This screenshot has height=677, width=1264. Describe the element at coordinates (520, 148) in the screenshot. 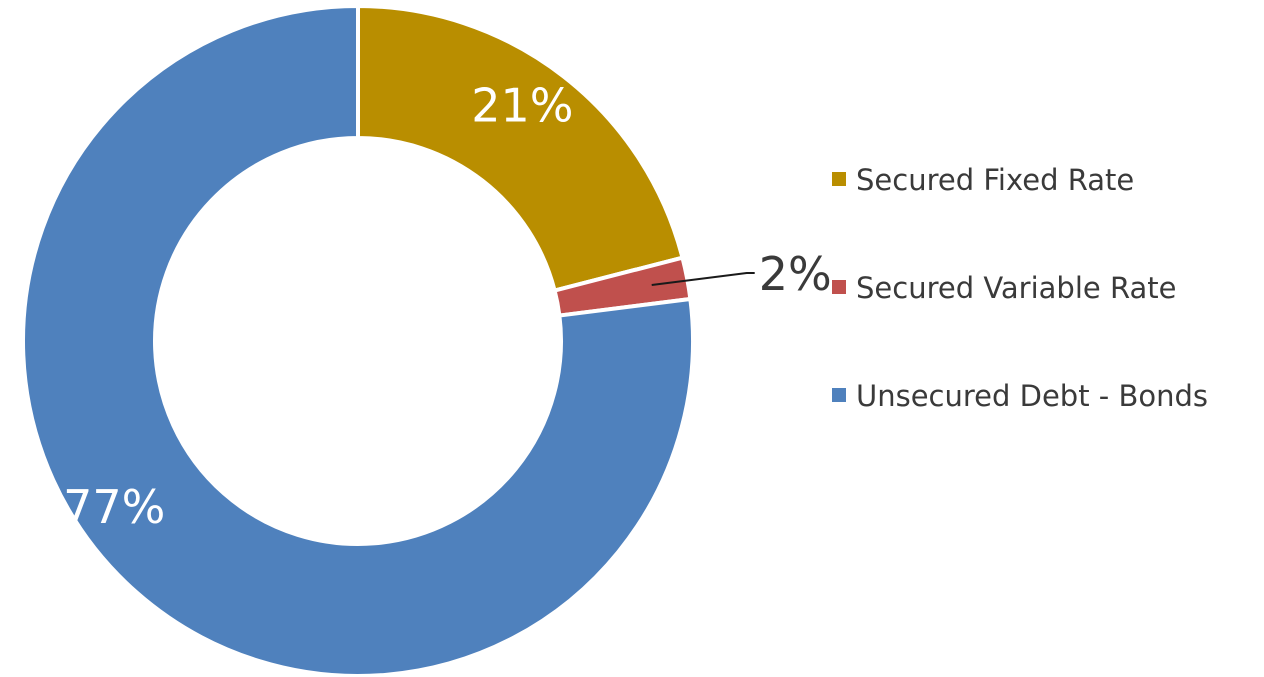

I see `slice-secured-fixed-rate` at that location.